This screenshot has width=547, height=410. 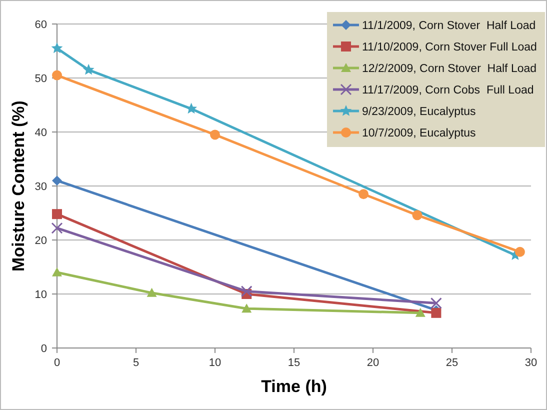 What do you see at coordinates (215, 363) in the screenshot?
I see `x-tick-label: 10` at bounding box center [215, 363].